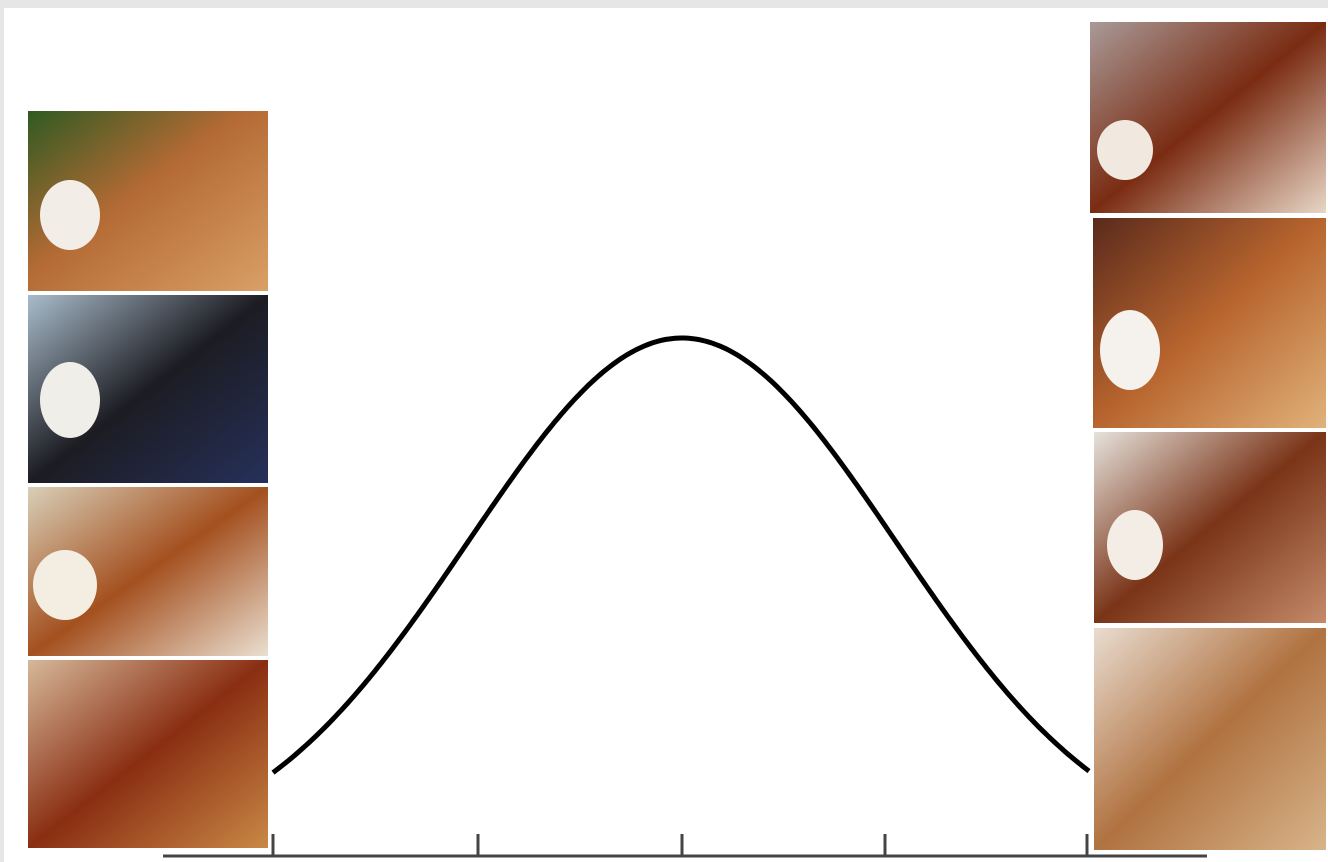 Image resolution: width=1328 pixels, height=862 pixels. I want to click on axis, so click(685, 846).